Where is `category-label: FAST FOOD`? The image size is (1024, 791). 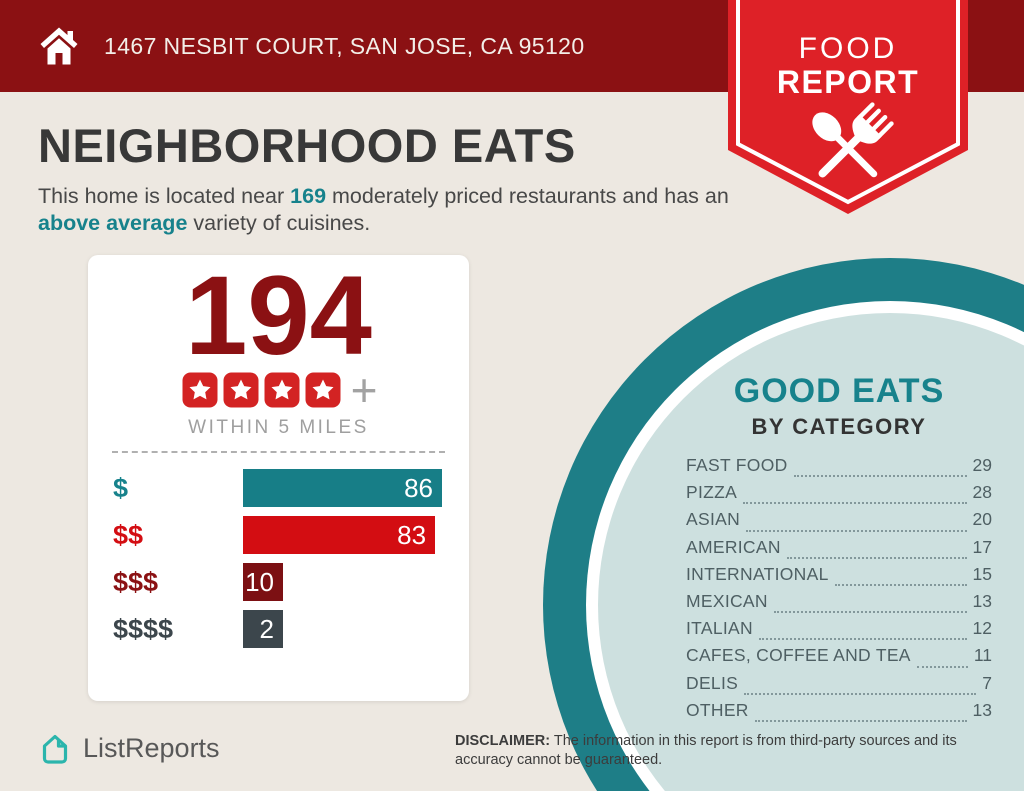 category-label: FAST FOOD is located at coordinates (737, 465).